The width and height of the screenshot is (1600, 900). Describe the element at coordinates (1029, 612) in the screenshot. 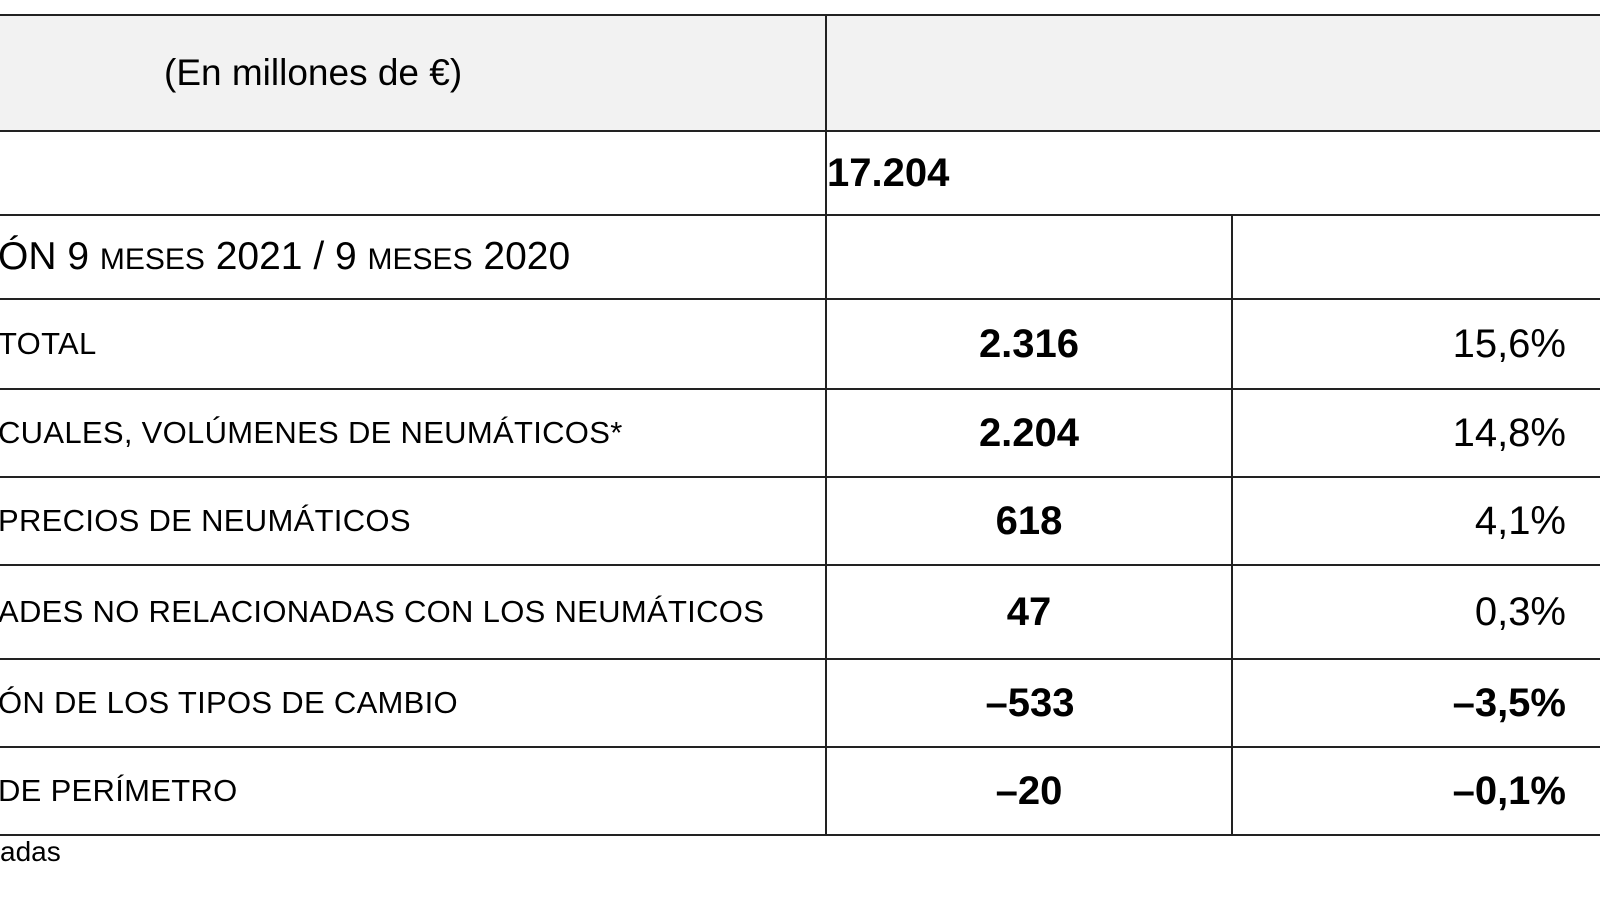

I see `row-value: 47` at that location.